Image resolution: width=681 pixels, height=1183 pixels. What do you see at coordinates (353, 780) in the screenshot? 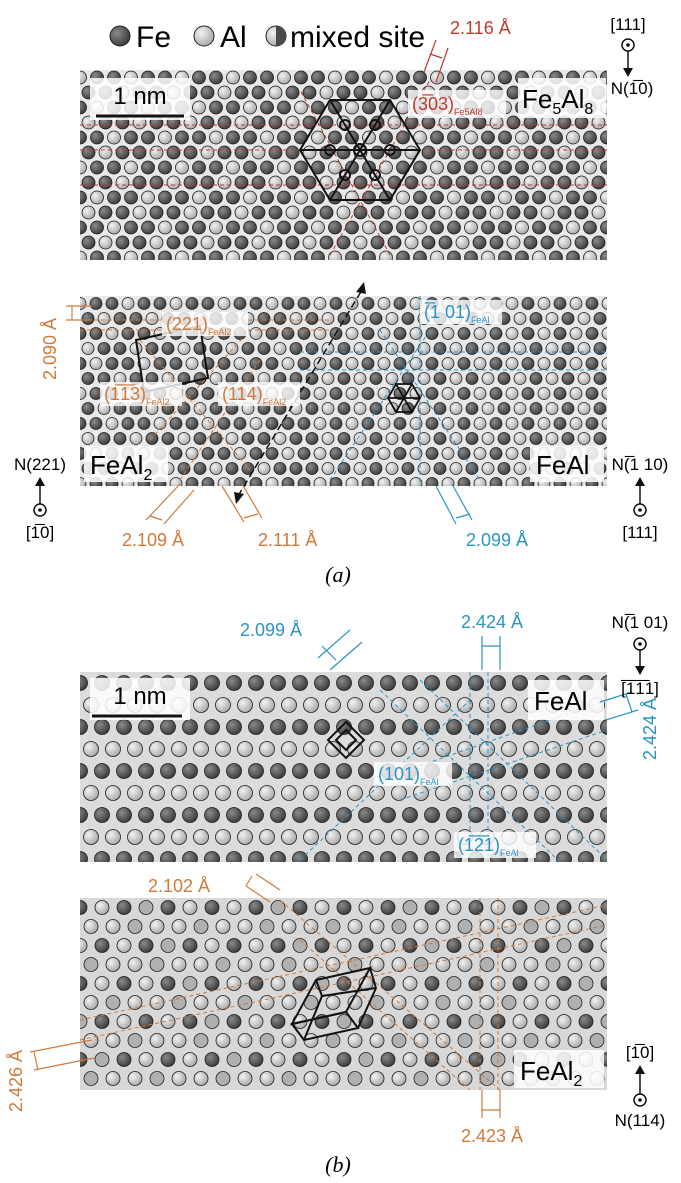
I see `panel-b-top: 1 nm FeAl (101)FeAl (1̅2̅1)FeAl` at bounding box center [353, 780].